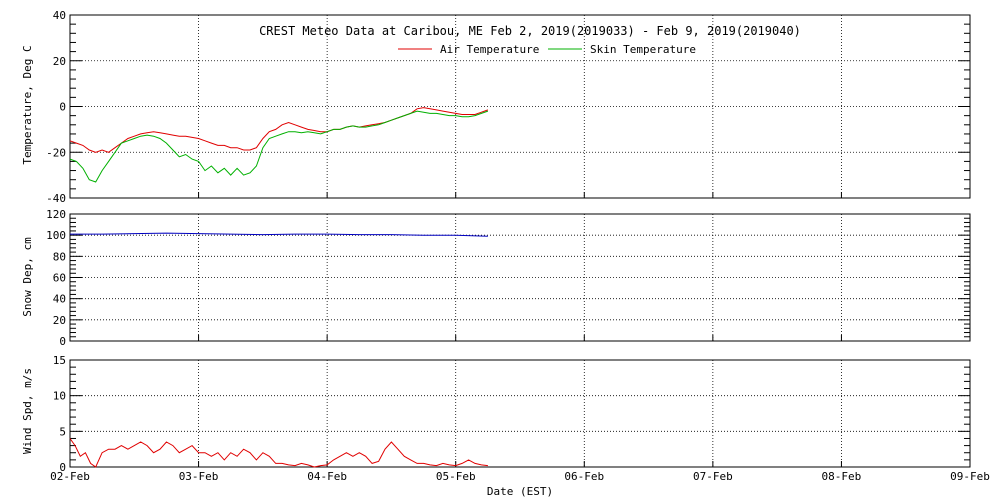 The height and width of the screenshot is (500, 1000). I want to click on x-axis-title: Date (EST), so click(520, 491).